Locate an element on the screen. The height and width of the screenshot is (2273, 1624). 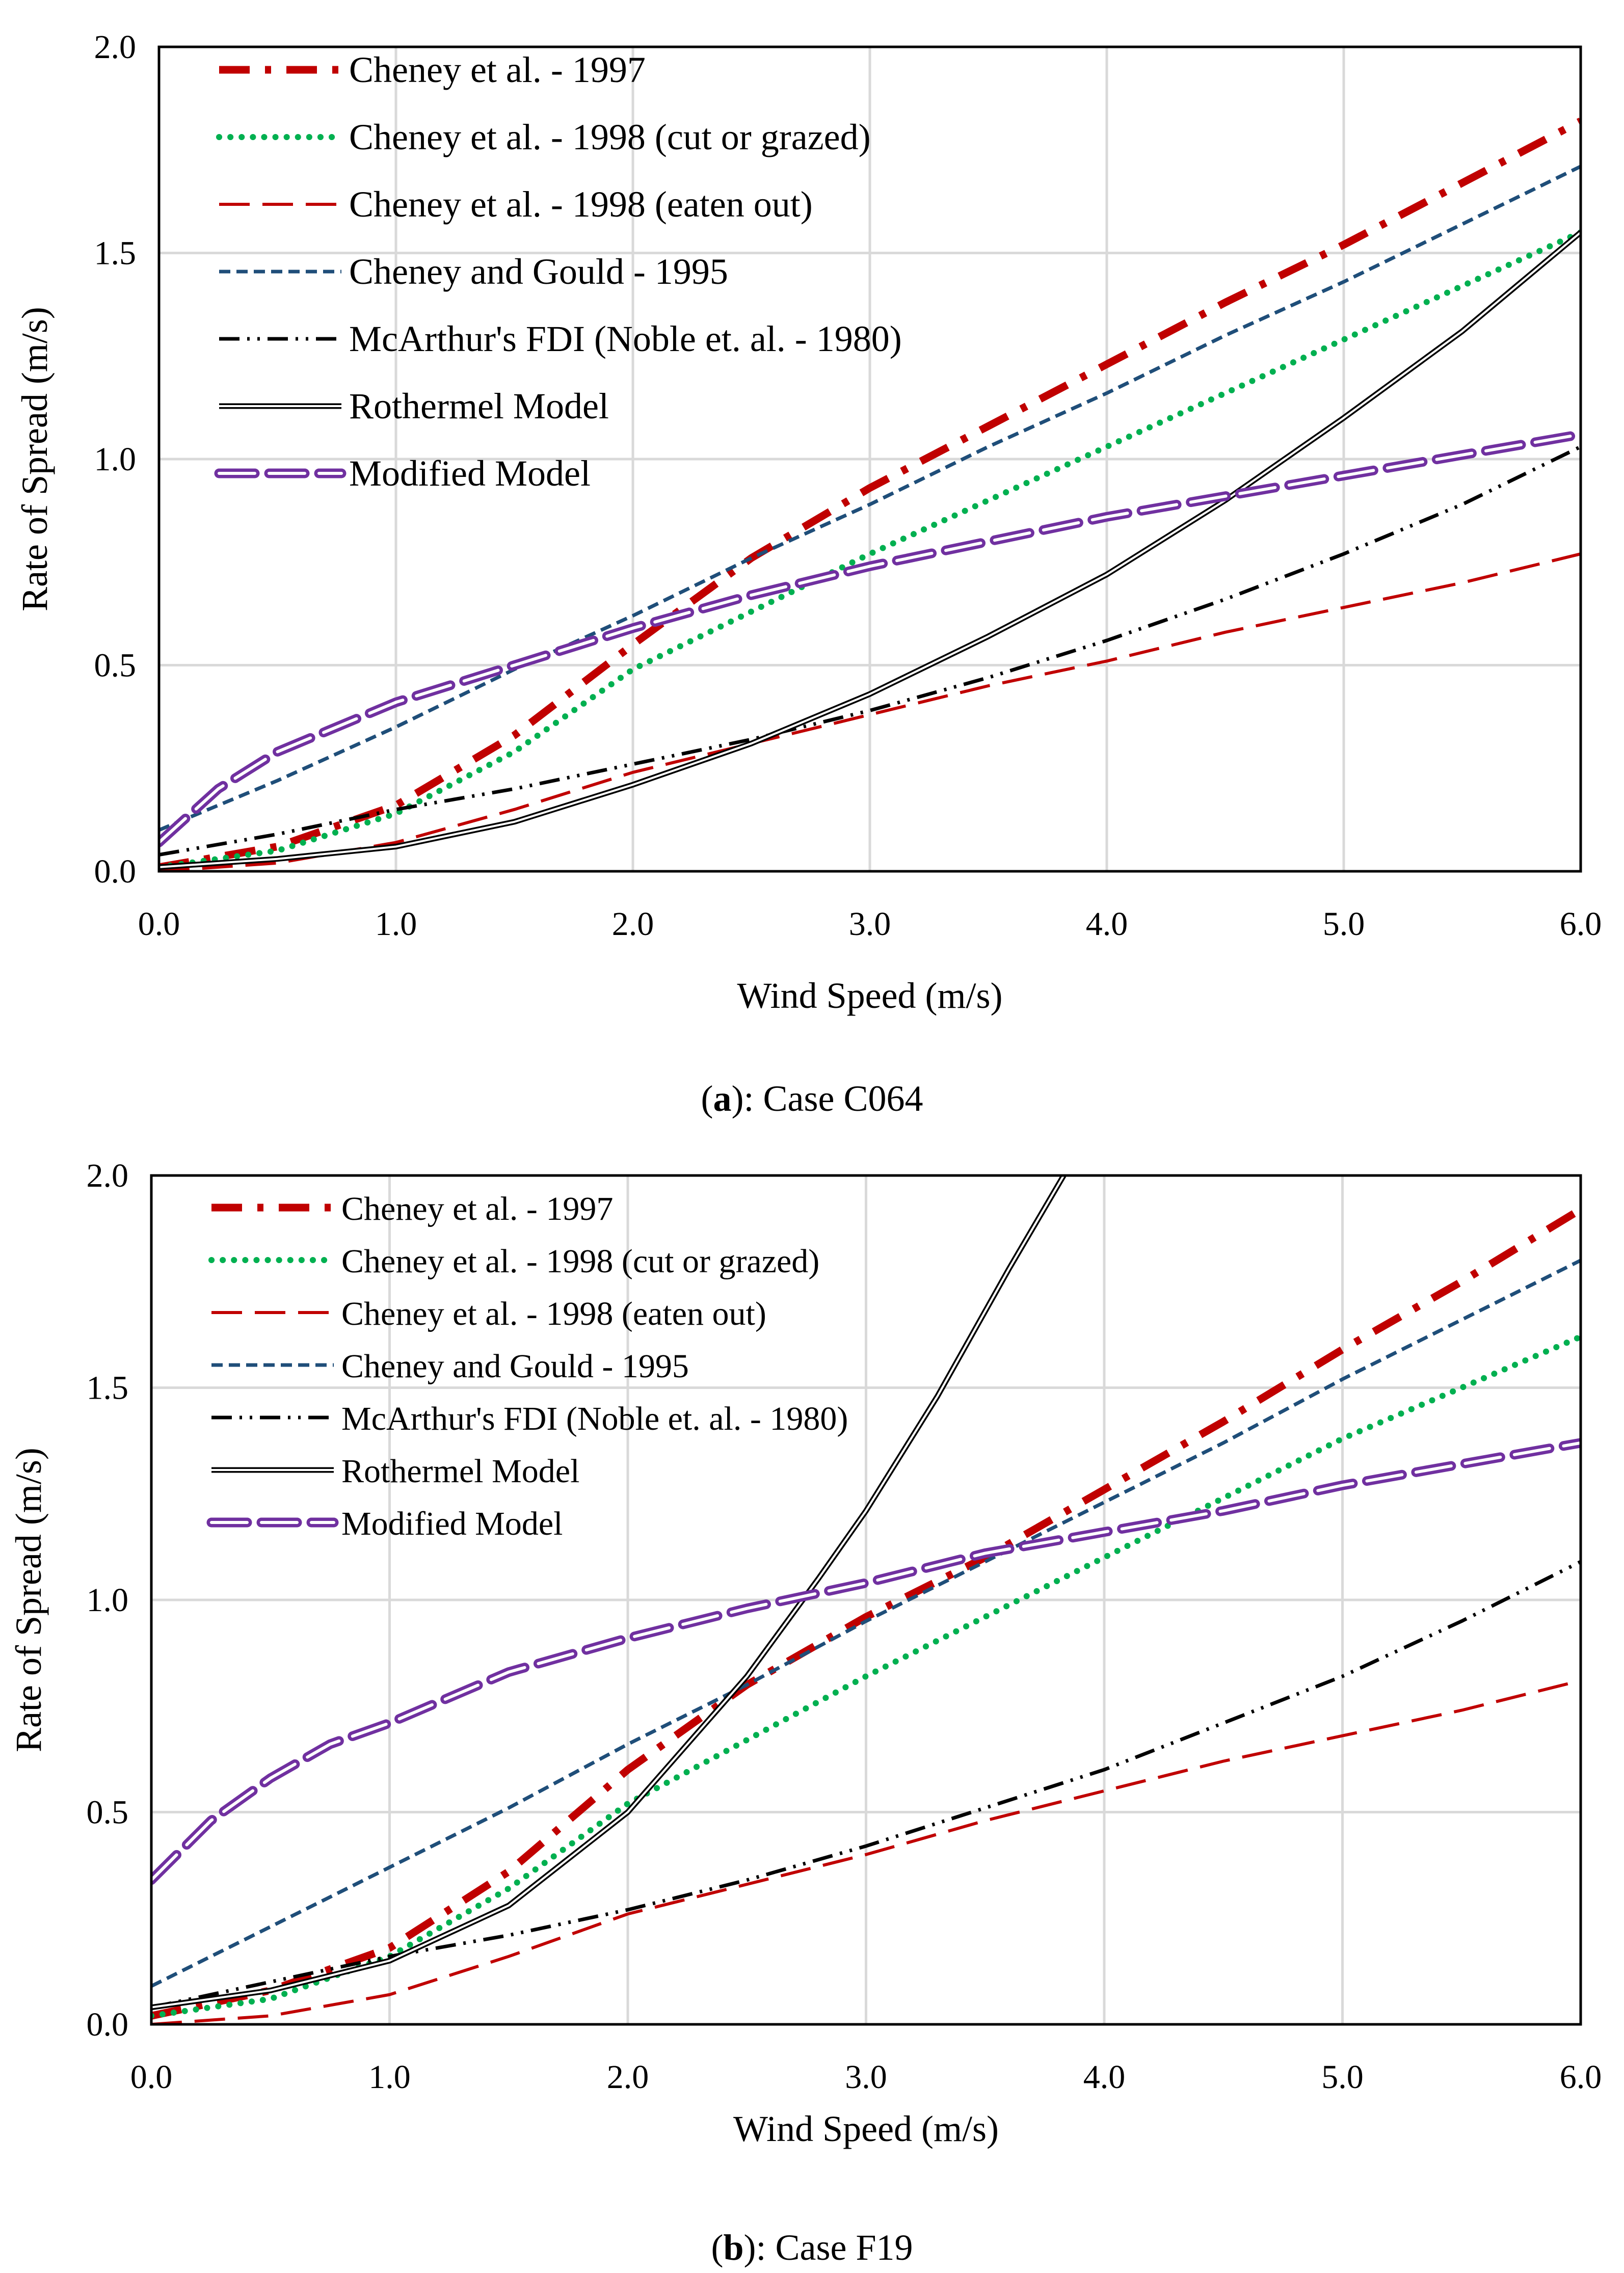
caption-a-text: ): Case C064 is located at coordinates (827, 1098).